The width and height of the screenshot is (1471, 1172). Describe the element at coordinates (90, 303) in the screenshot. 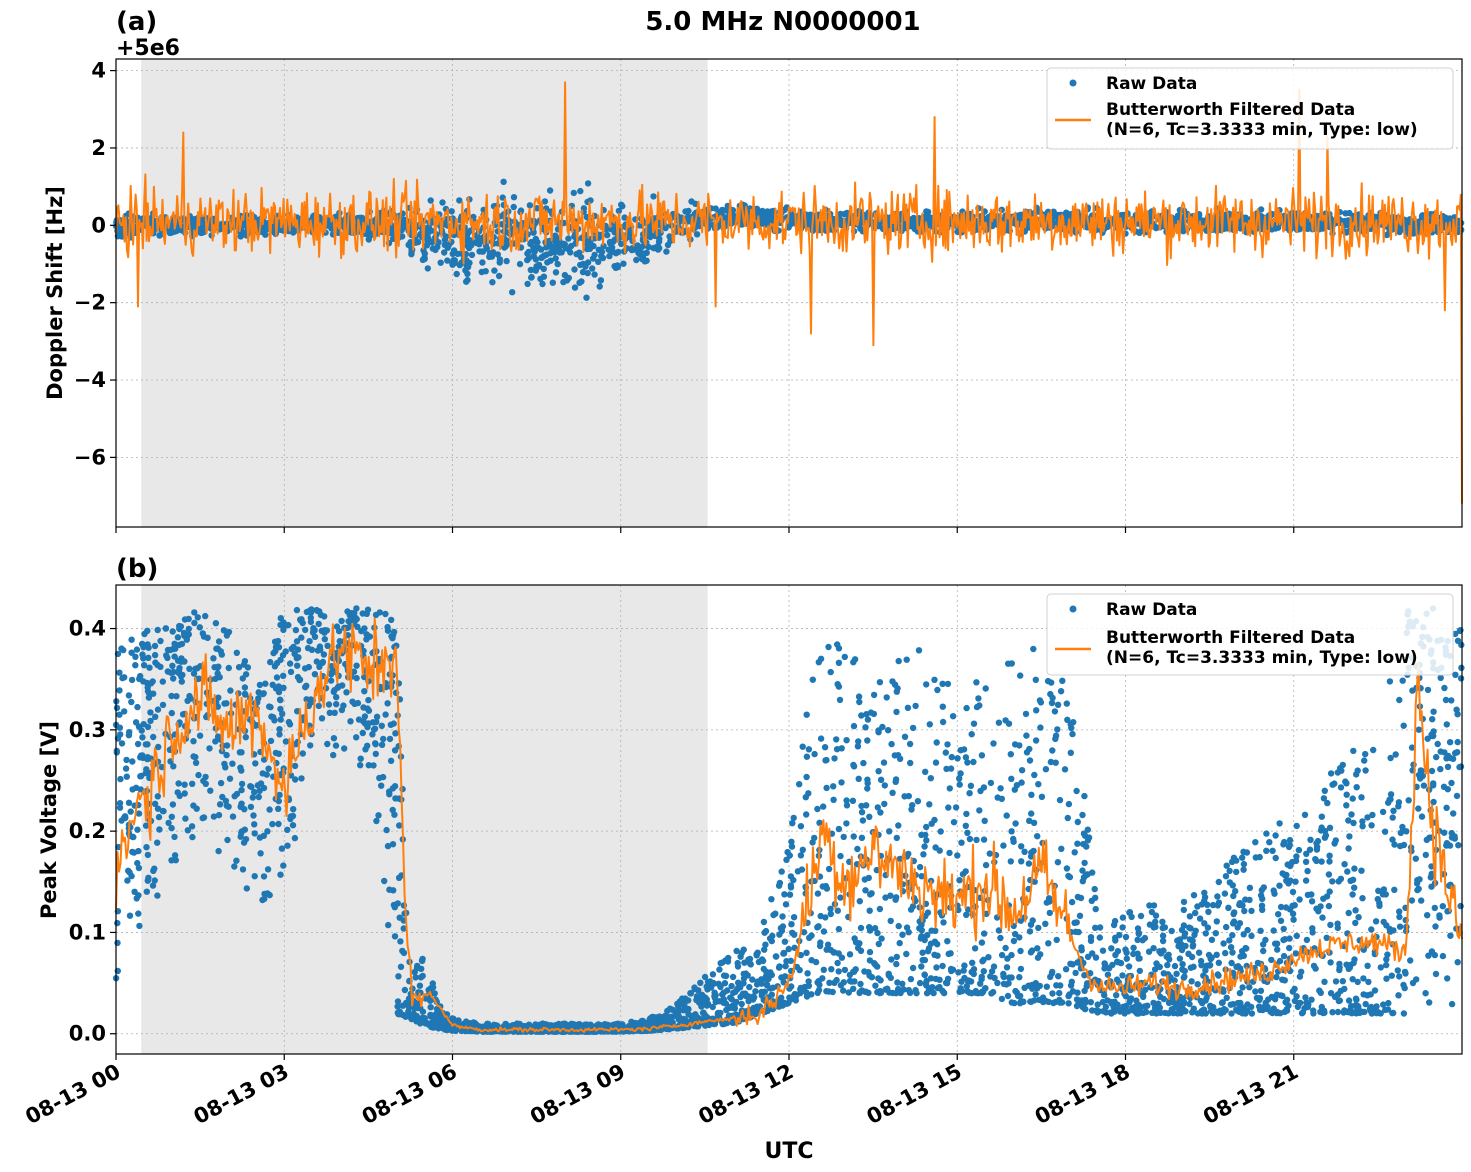

I see `y-tick-label: −2` at that location.